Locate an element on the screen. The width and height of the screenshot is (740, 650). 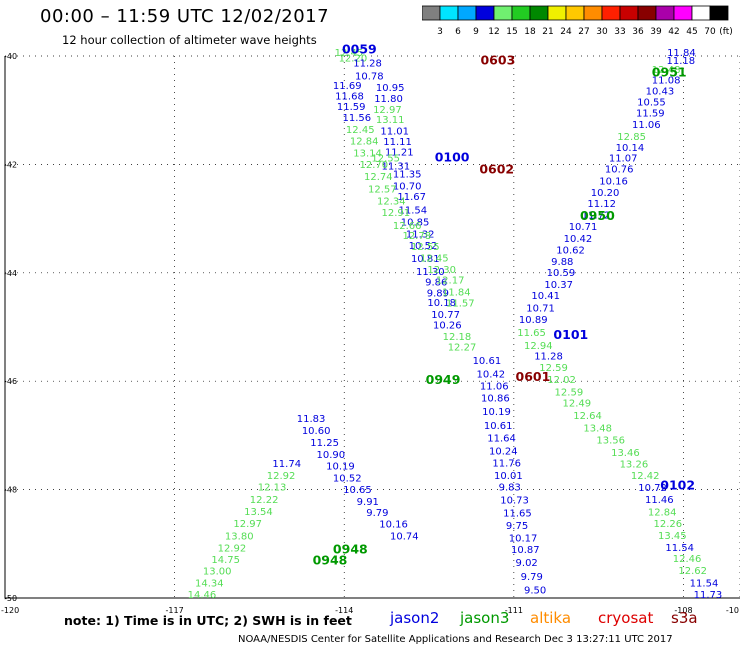
data-point: 10.52 is located at coordinates (423, 246).